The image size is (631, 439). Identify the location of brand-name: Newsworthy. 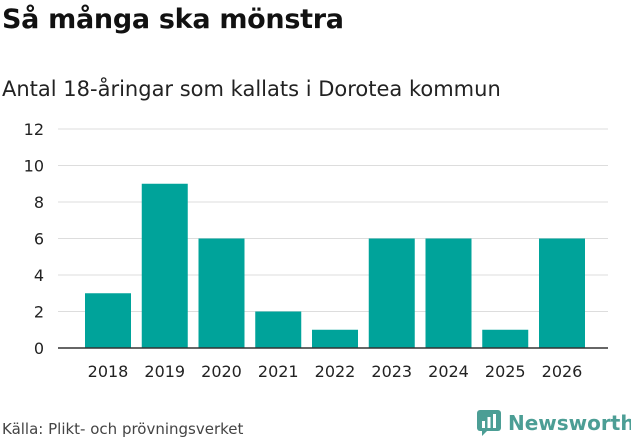
(569, 423).